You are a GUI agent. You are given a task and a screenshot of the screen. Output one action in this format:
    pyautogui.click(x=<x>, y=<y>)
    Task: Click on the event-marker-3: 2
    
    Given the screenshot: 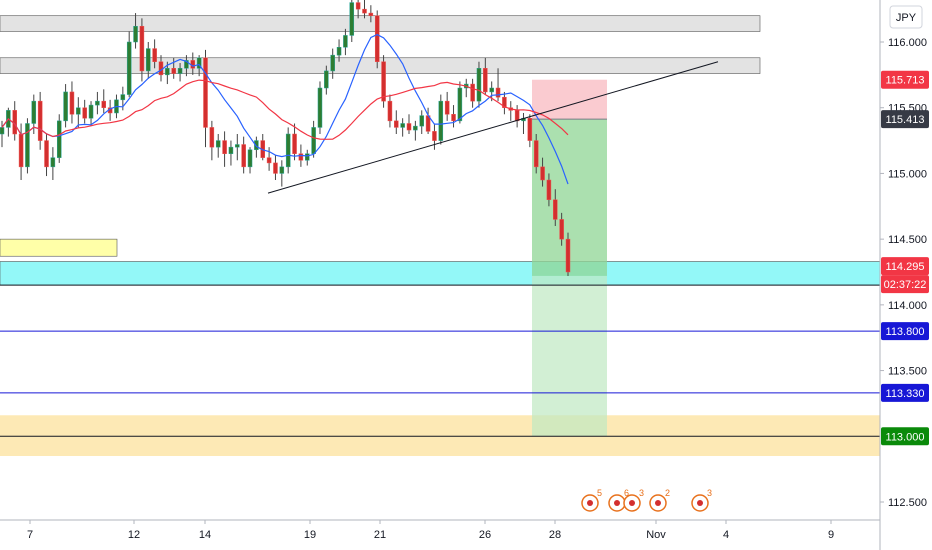 What is the action you would take?
    pyautogui.click(x=659, y=500)
    